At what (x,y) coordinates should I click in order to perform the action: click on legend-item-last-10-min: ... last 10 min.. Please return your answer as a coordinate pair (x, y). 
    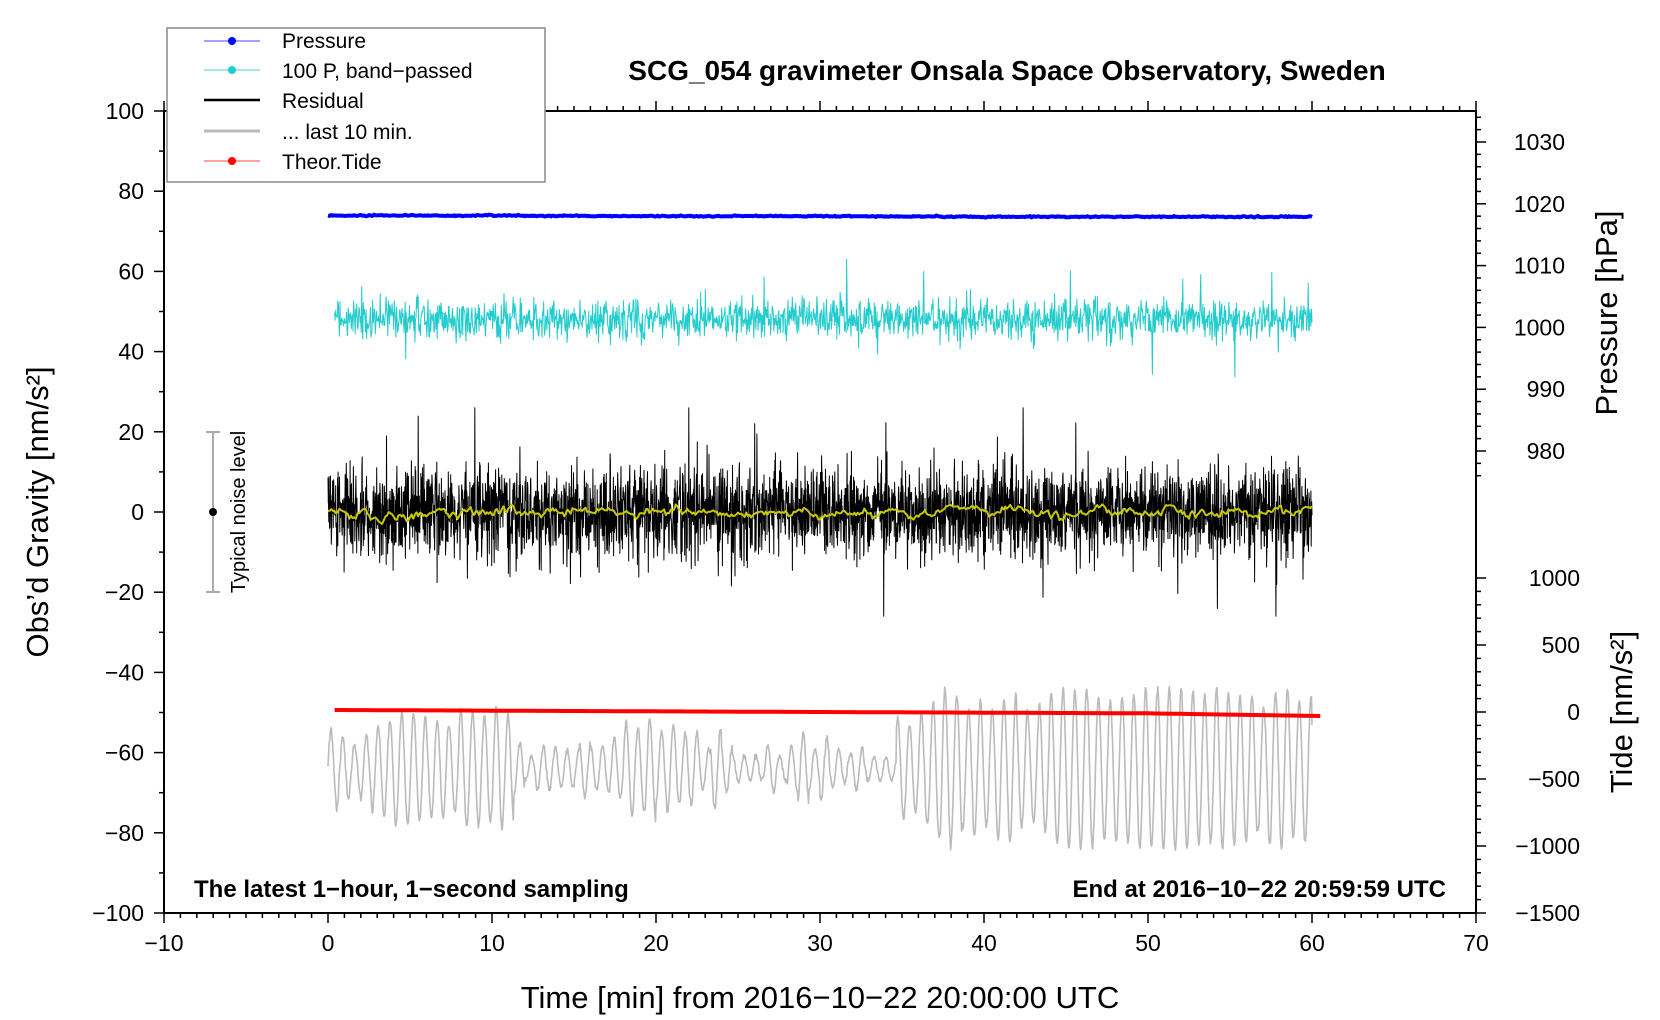
    Looking at the image, I should click on (308, 132).